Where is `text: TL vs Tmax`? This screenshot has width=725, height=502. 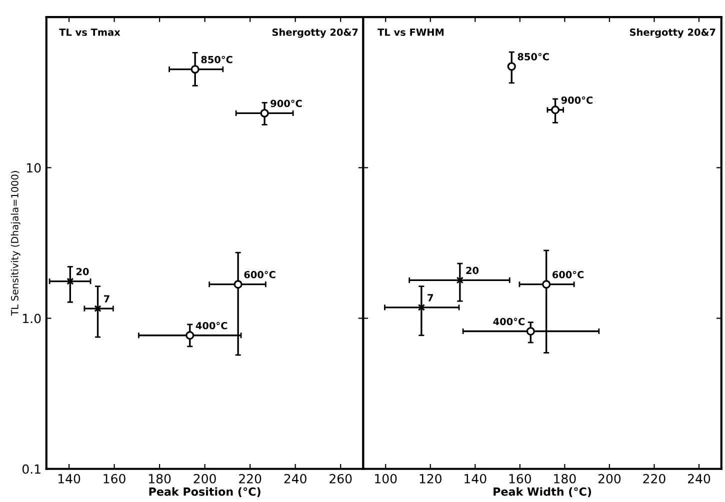
text: TL vs Tmax is located at coordinates (89, 32).